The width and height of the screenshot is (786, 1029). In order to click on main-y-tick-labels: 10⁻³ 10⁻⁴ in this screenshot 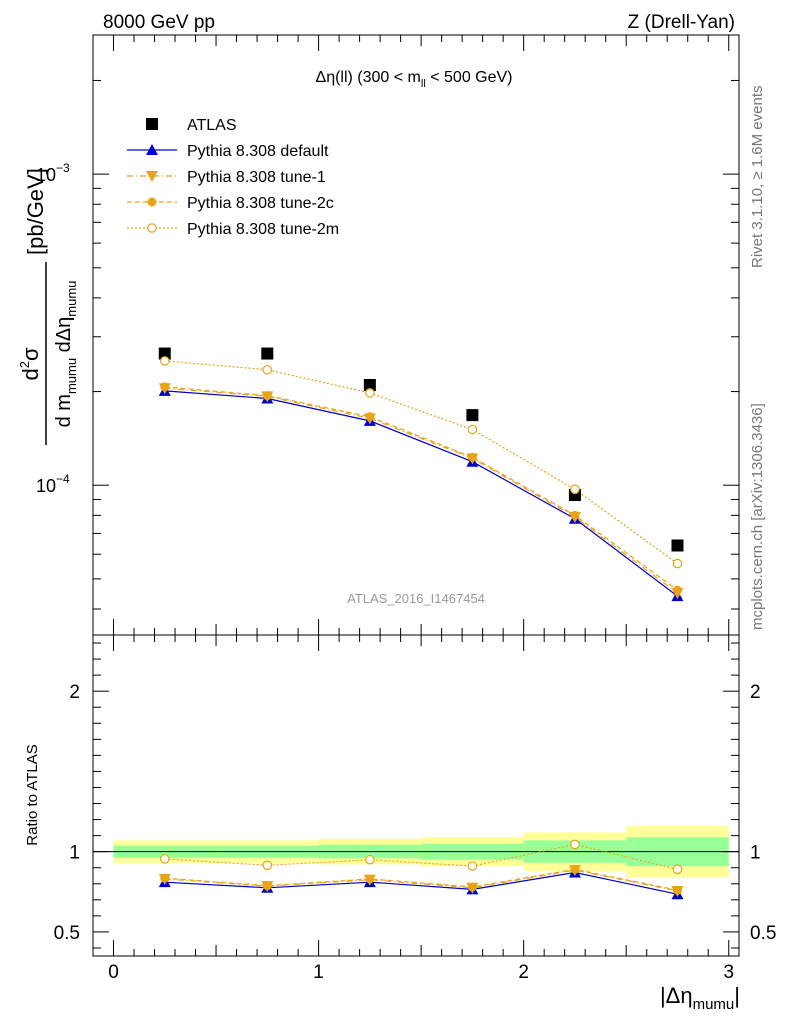, I will do `click(53, 328)`.